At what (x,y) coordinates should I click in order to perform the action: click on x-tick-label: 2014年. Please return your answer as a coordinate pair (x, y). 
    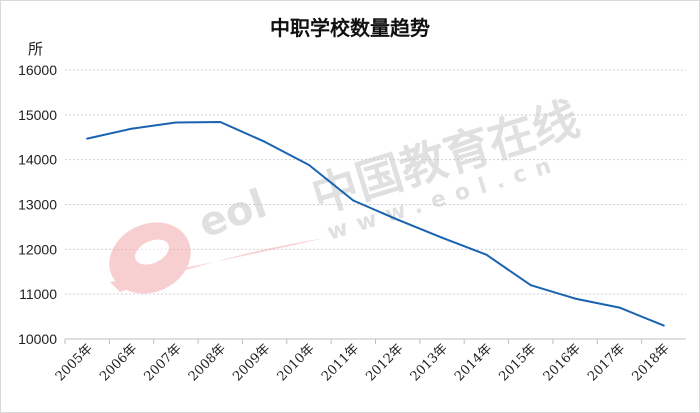
    Looking at the image, I should click on (473, 362).